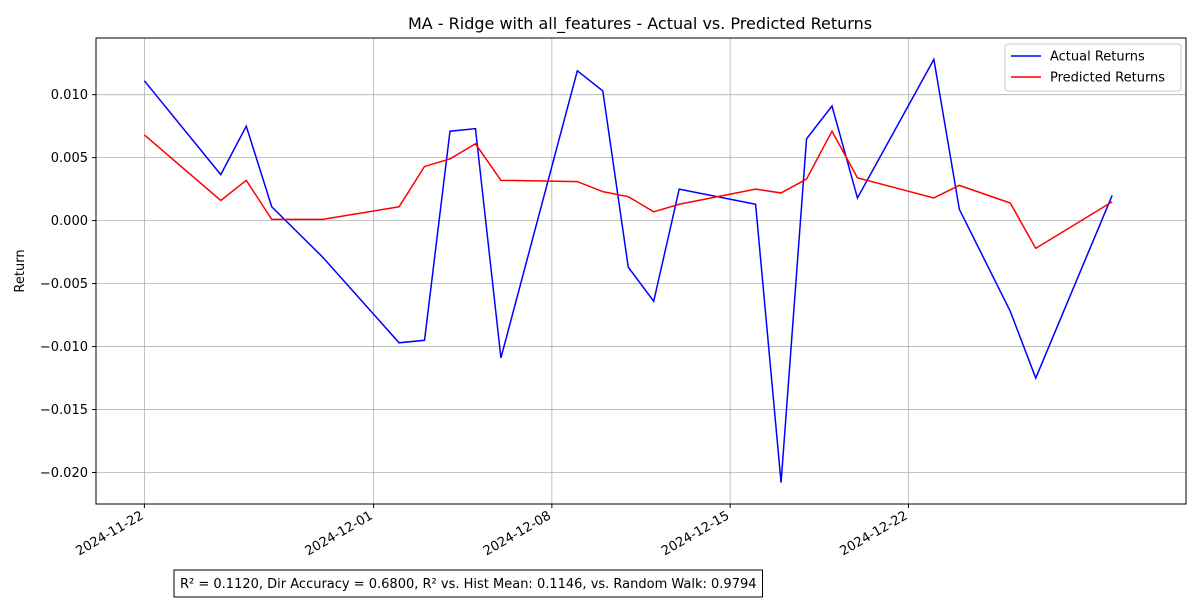 The height and width of the screenshot is (600, 1200). Describe the element at coordinates (1097, 57) in the screenshot. I see `legend-label: Actual Returns` at that location.